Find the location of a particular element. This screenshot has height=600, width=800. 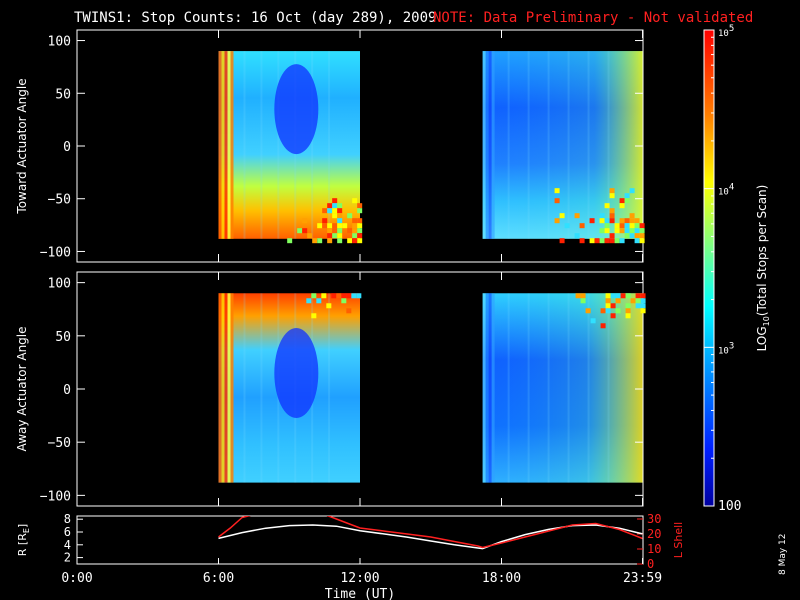

colorbar-label-sub: 10 is located at coordinates (766, 321).